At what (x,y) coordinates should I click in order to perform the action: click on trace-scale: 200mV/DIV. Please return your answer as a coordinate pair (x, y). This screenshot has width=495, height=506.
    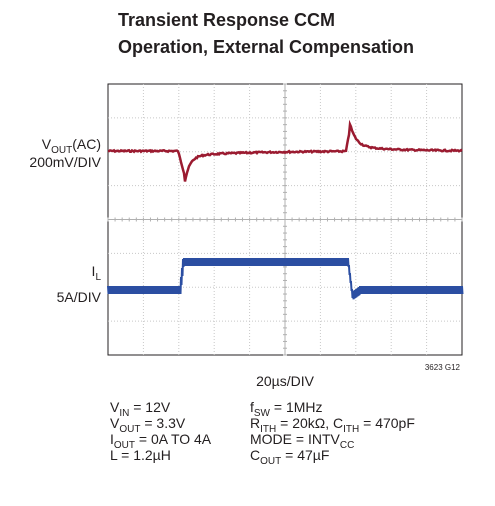
    Looking at the image, I should click on (65, 162).